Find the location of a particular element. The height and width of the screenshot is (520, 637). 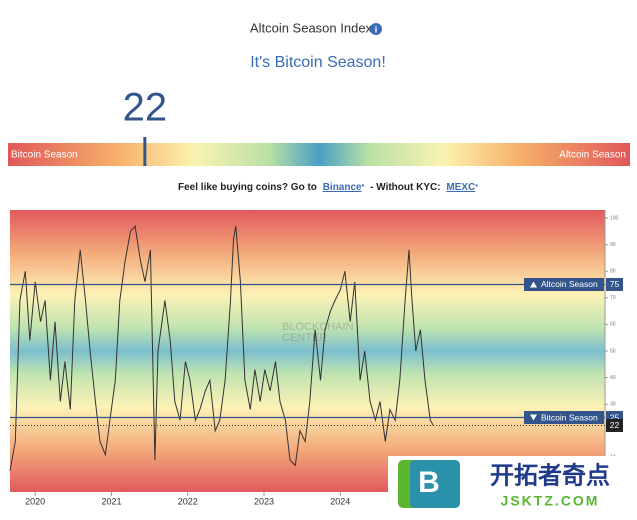

y-tick-label: 100 is located at coordinates (614, 218).